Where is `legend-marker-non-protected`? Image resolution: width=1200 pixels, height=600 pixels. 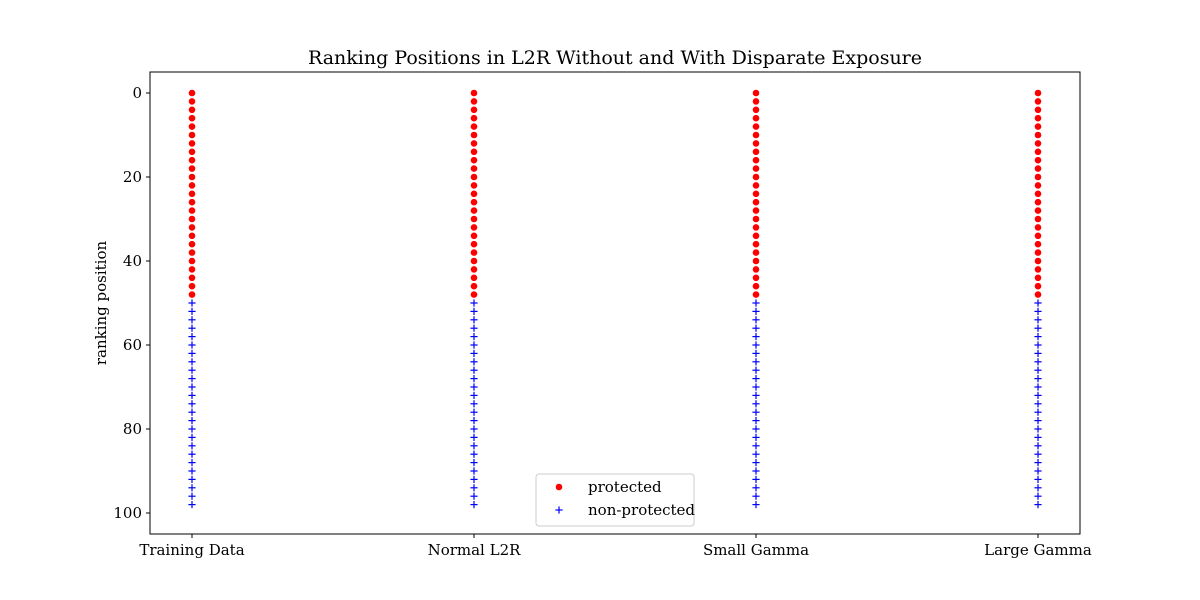
legend-marker-non-protected is located at coordinates (559, 510).